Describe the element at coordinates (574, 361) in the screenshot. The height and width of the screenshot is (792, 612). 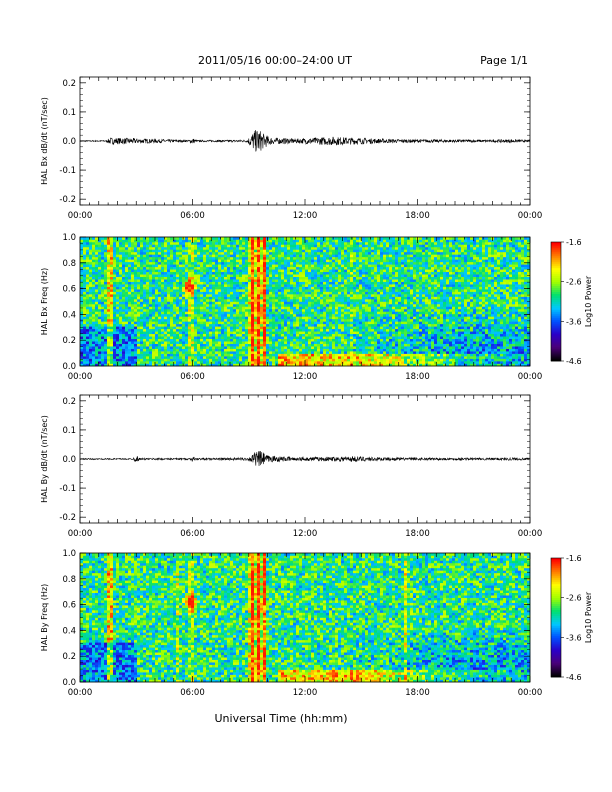
I see `colorbar-tick-label: -4.6` at that location.